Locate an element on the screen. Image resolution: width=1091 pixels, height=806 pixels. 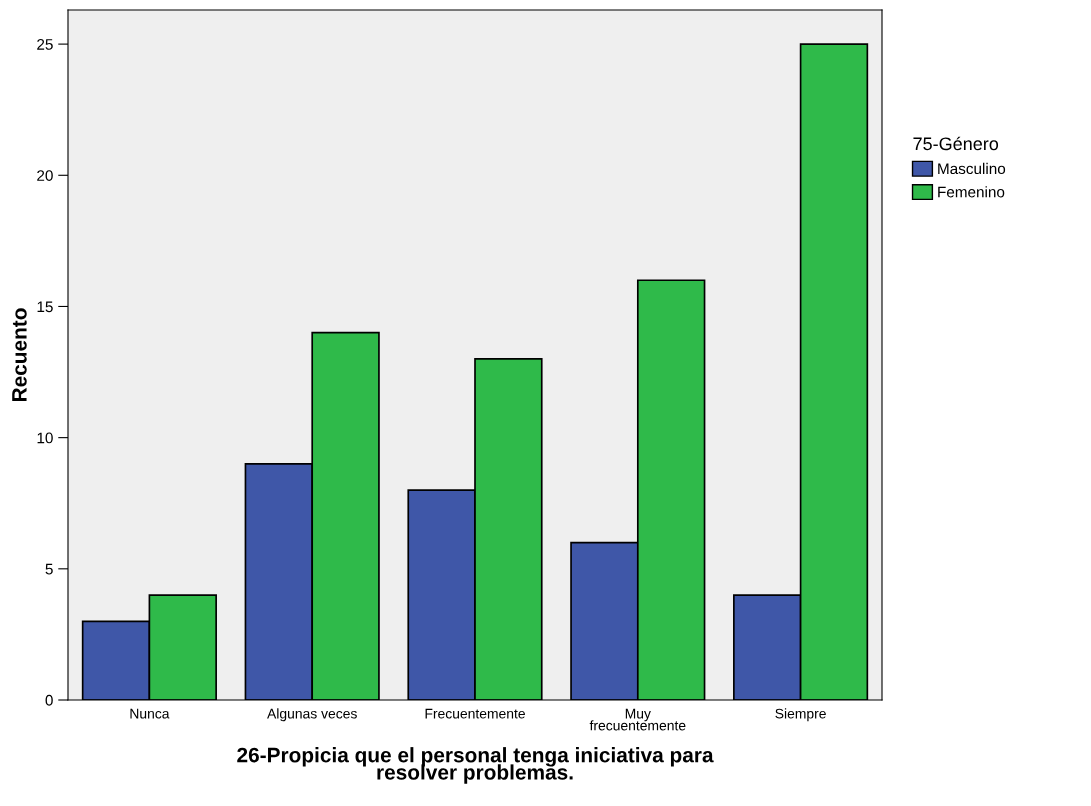
y-tick-label: 20 is located at coordinates (45, 175).